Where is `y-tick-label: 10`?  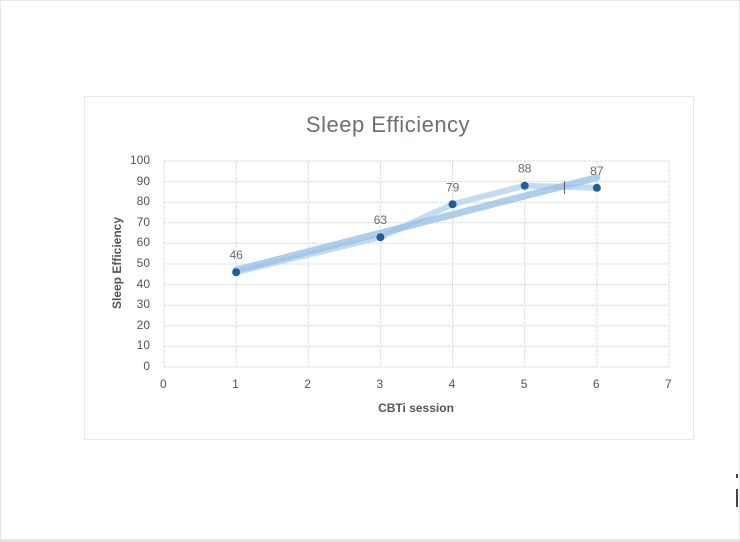 y-tick-label: 10 is located at coordinates (143, 345).